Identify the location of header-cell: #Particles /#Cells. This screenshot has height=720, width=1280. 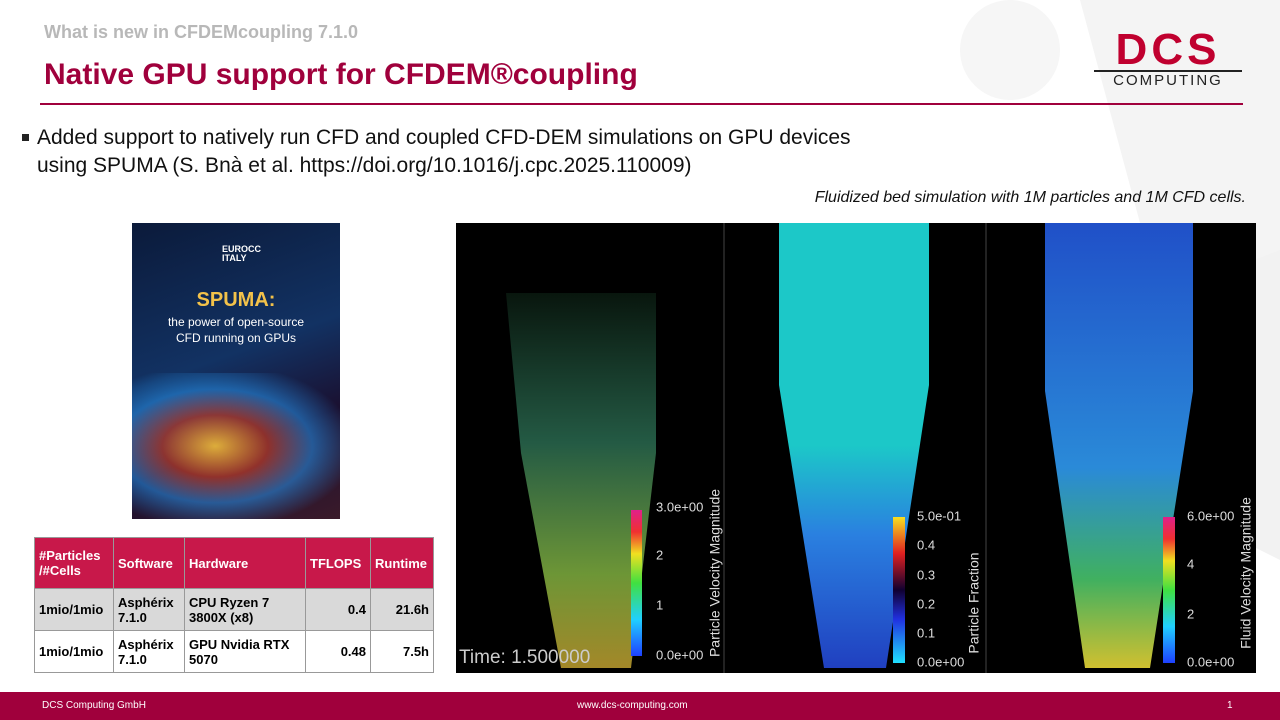
(74, 563).